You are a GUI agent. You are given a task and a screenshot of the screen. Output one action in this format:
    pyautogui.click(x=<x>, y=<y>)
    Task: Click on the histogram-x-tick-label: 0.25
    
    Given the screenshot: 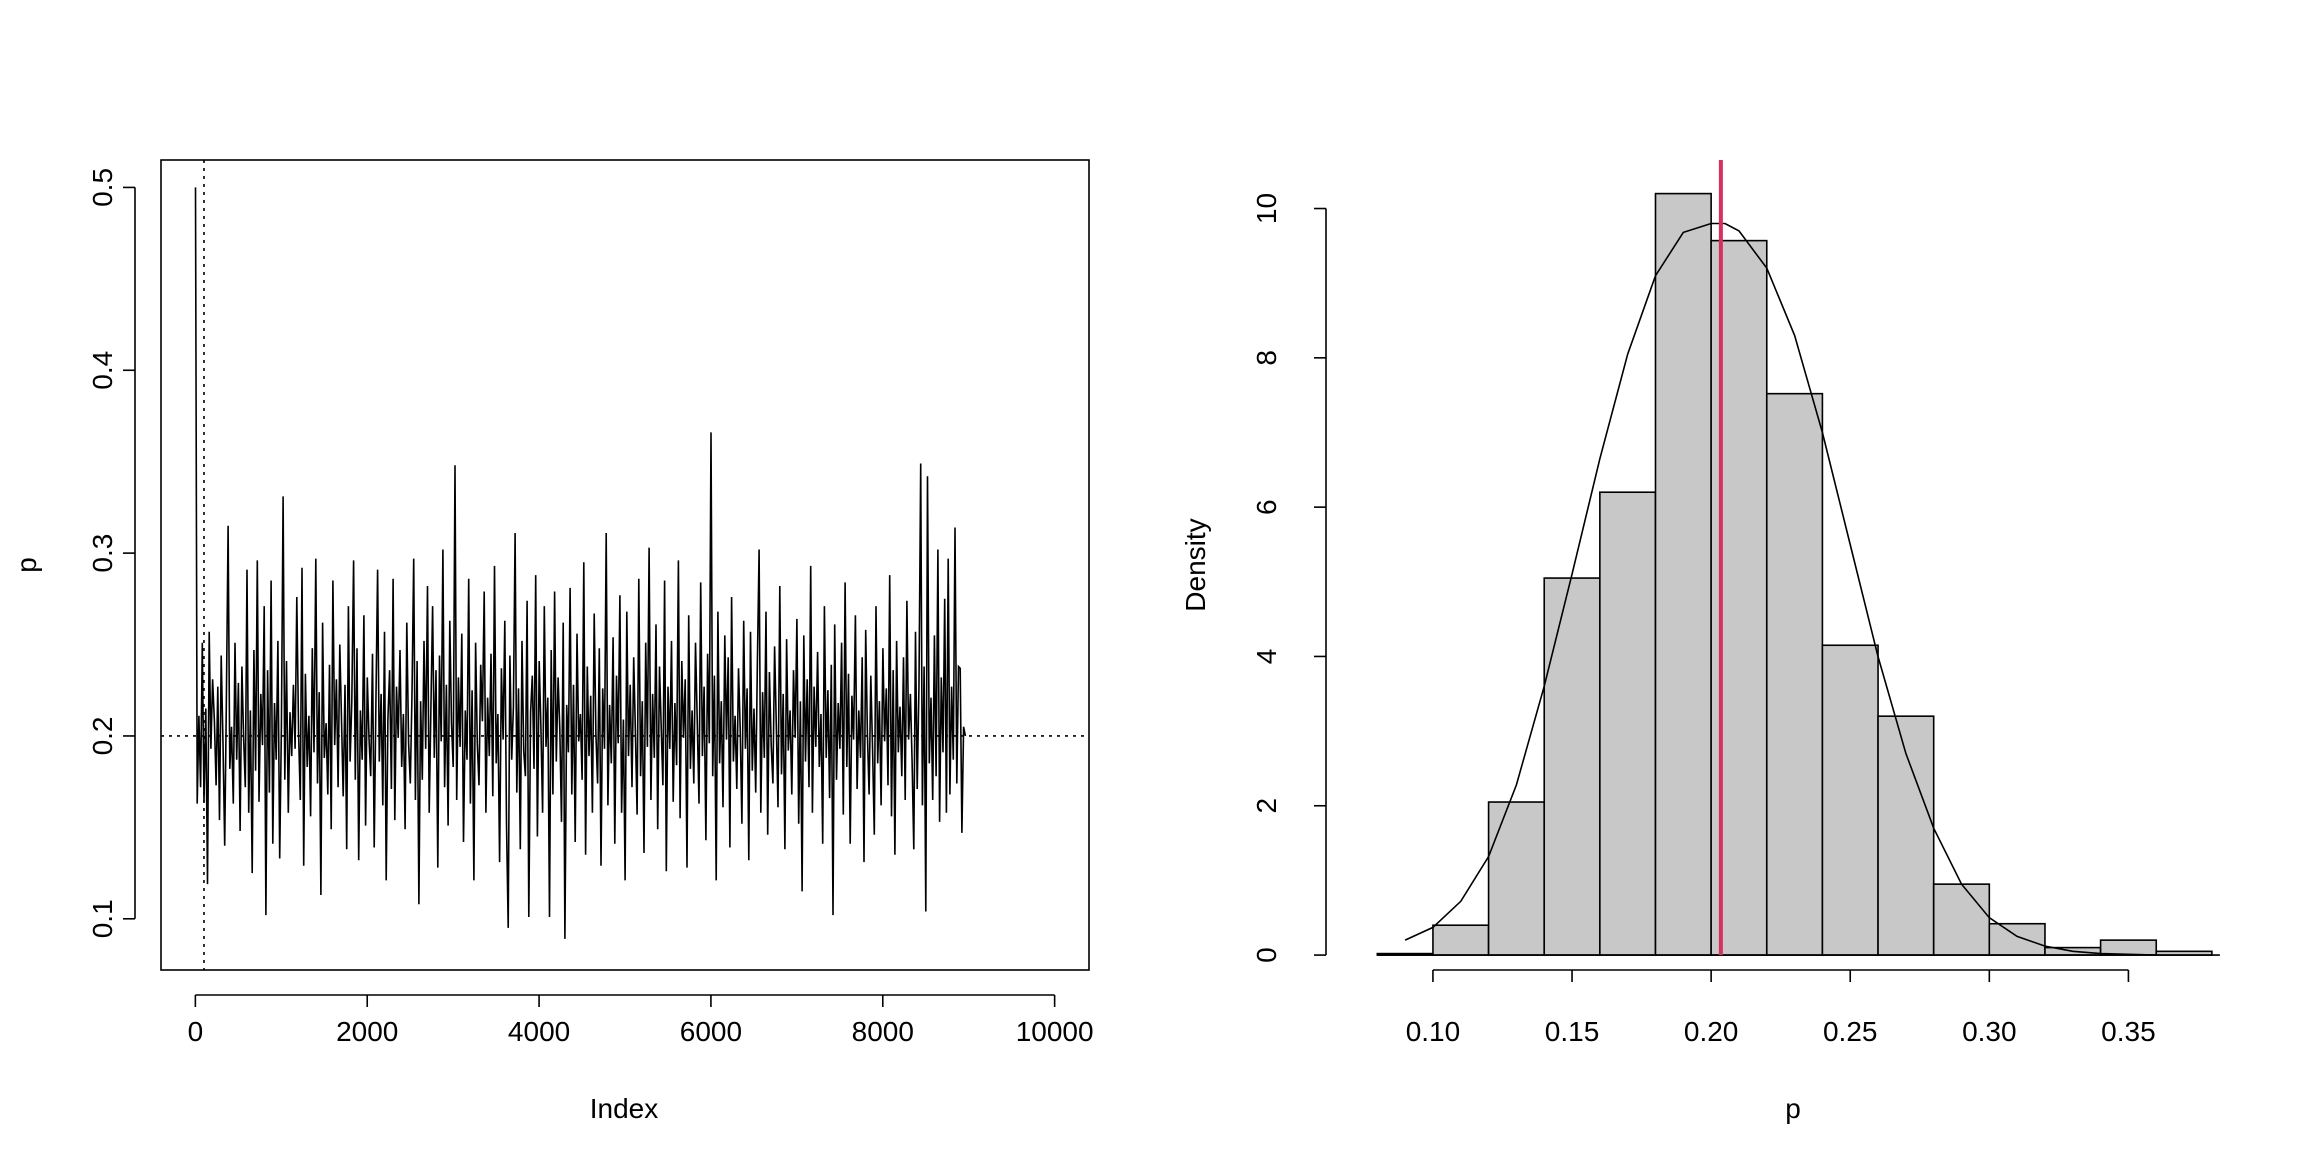 What is the action you would take?
    pyautogui.click(x=1850, y=1031)
    